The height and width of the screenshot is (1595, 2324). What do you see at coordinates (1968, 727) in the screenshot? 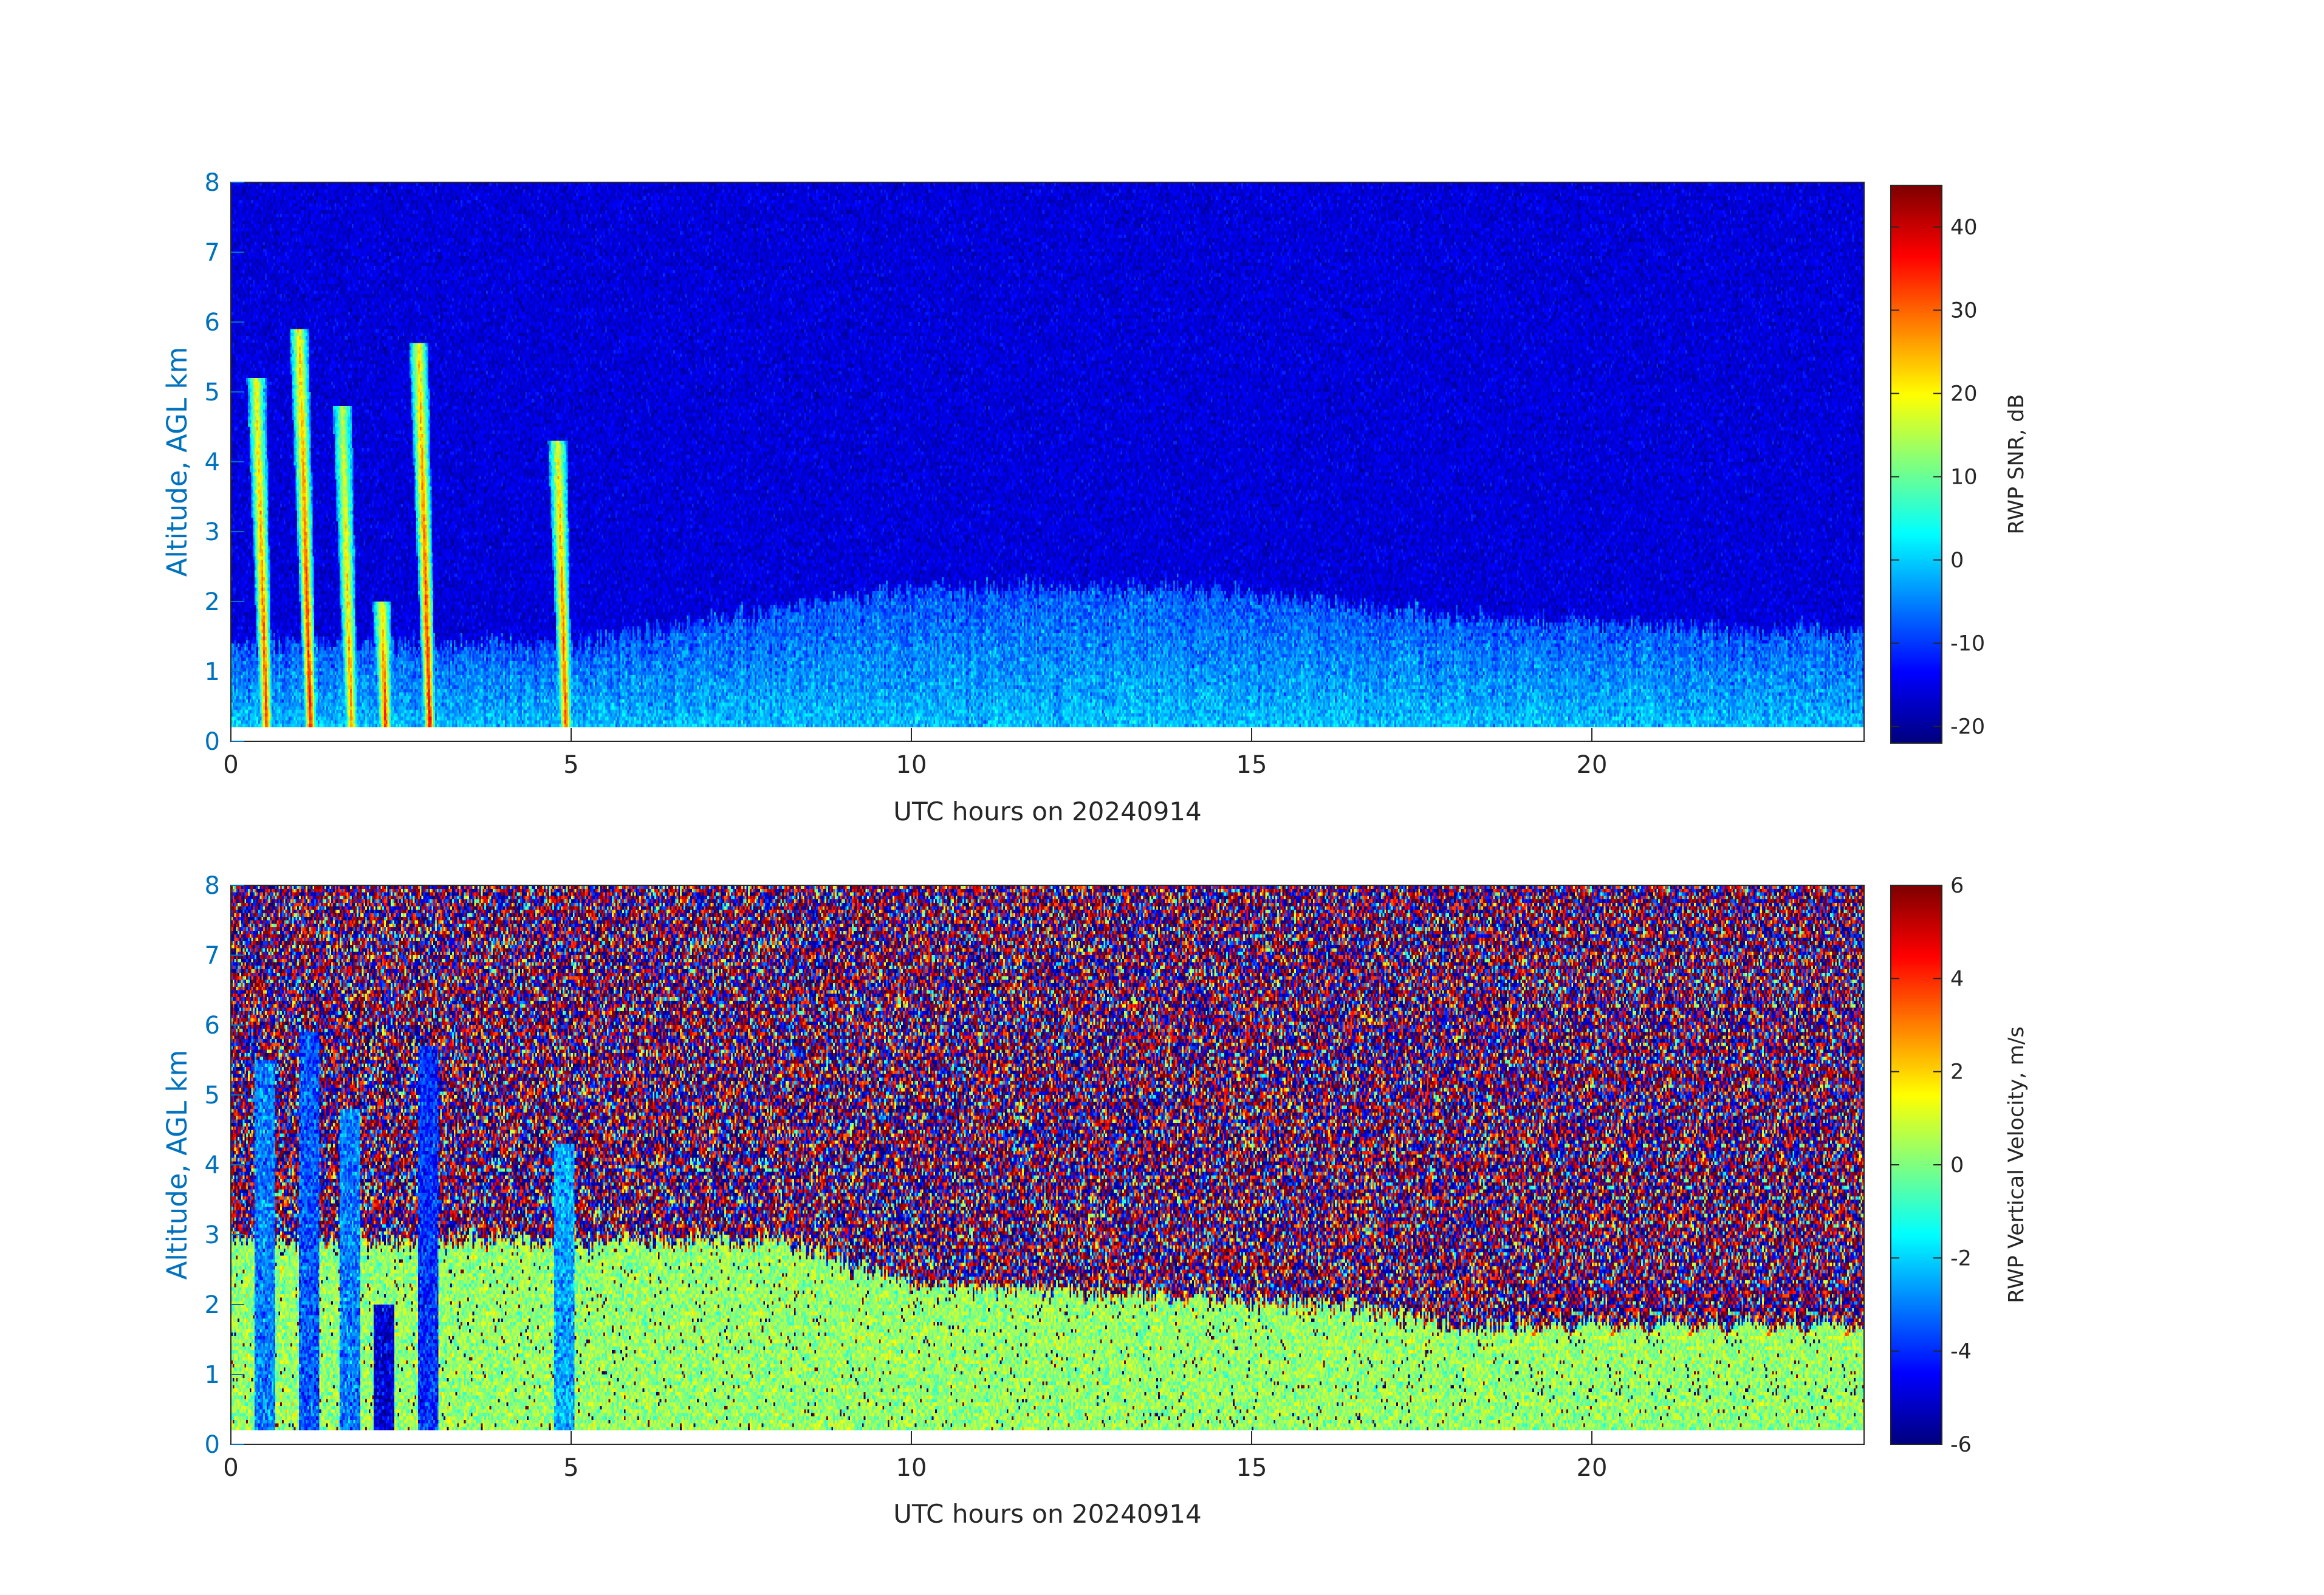
I see `colorbar-tick-label: -20` at bounding box center [1968, 727].